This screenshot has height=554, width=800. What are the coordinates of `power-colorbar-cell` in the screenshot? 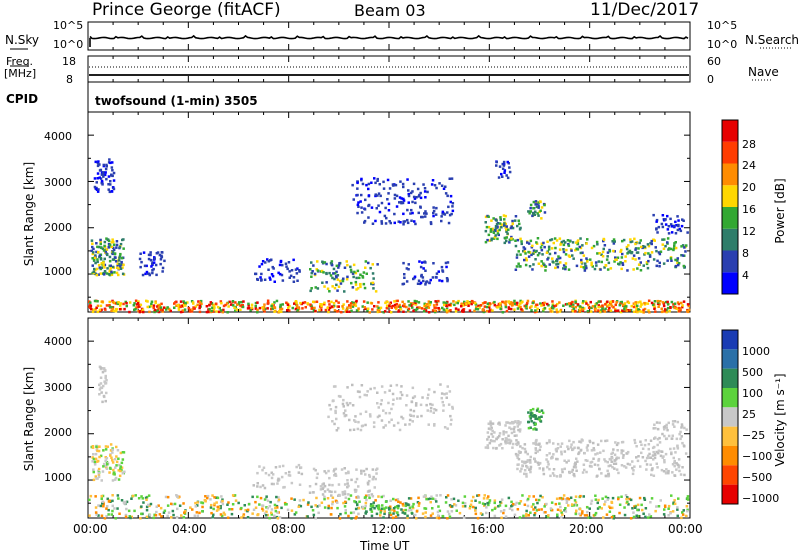 It's located at (730, 261).